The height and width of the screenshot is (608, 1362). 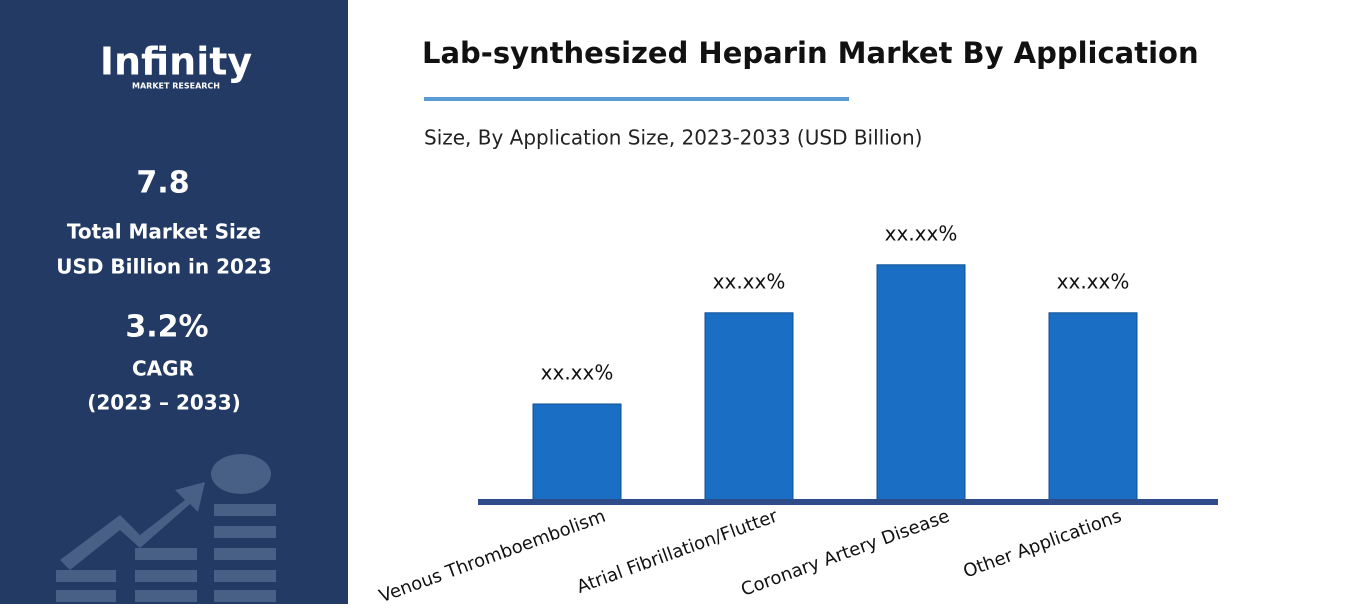 I want to click on cagr-label: CAGR, so click(x=163, y=369).